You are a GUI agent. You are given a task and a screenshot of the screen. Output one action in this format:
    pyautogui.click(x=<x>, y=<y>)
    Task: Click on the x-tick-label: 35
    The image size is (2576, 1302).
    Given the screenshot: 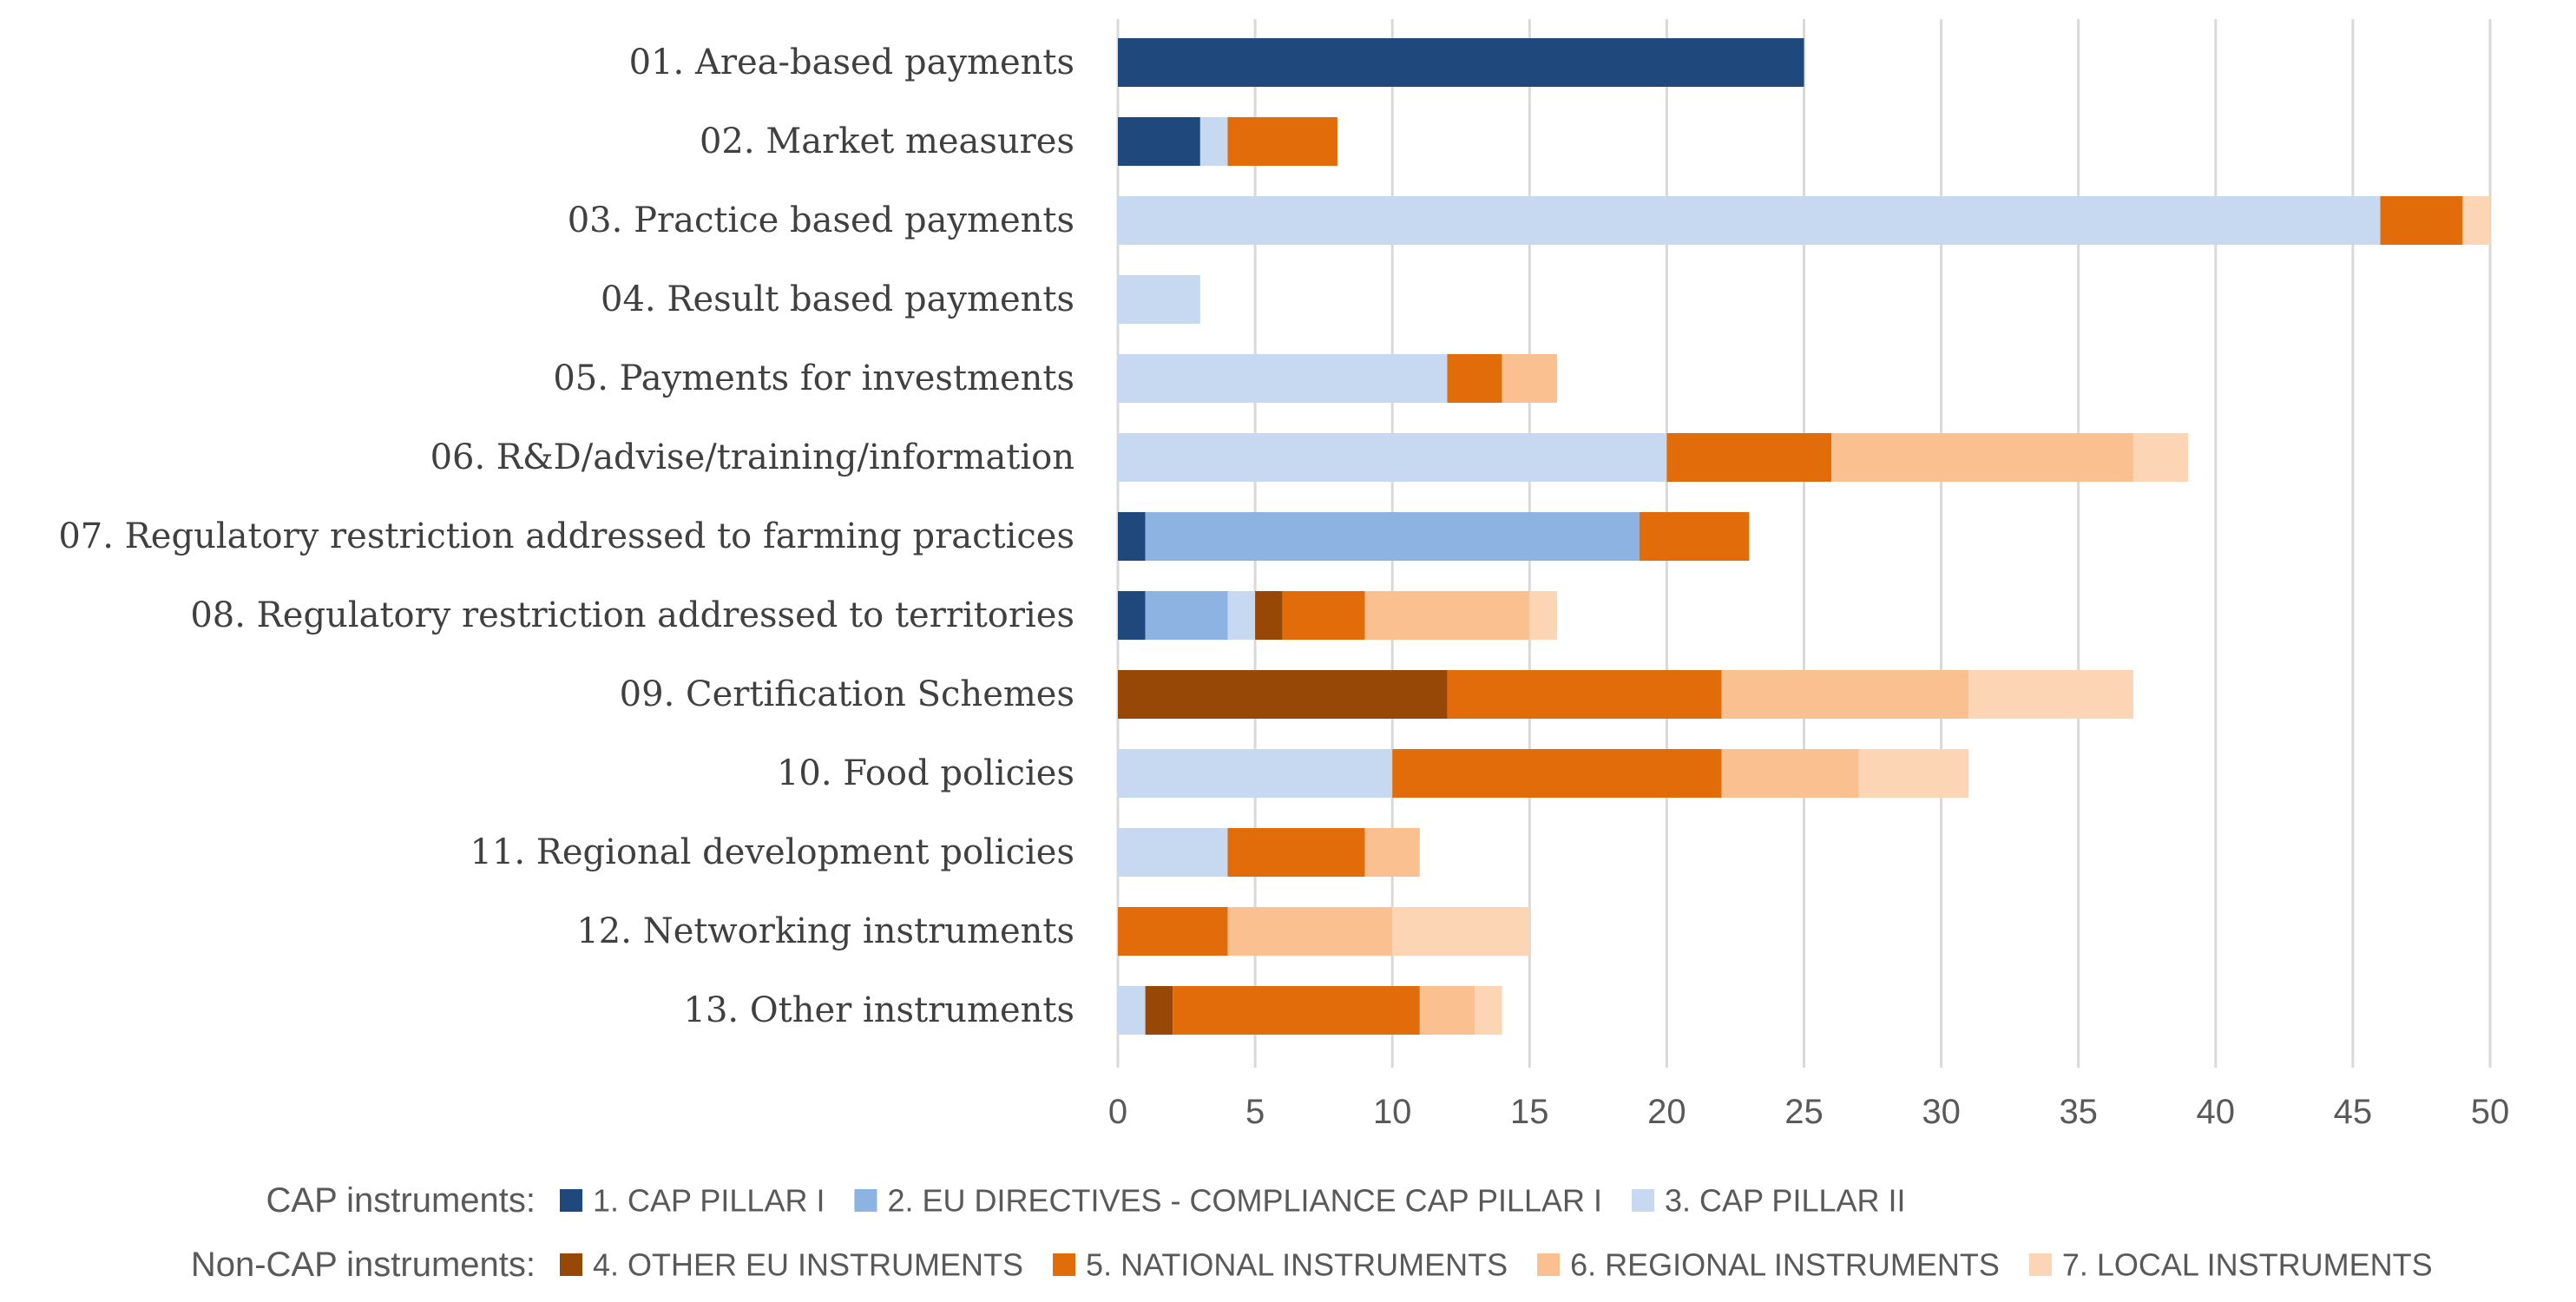 What is the action you would take?
    pyautogui.click(x=2078, y=1112)
    